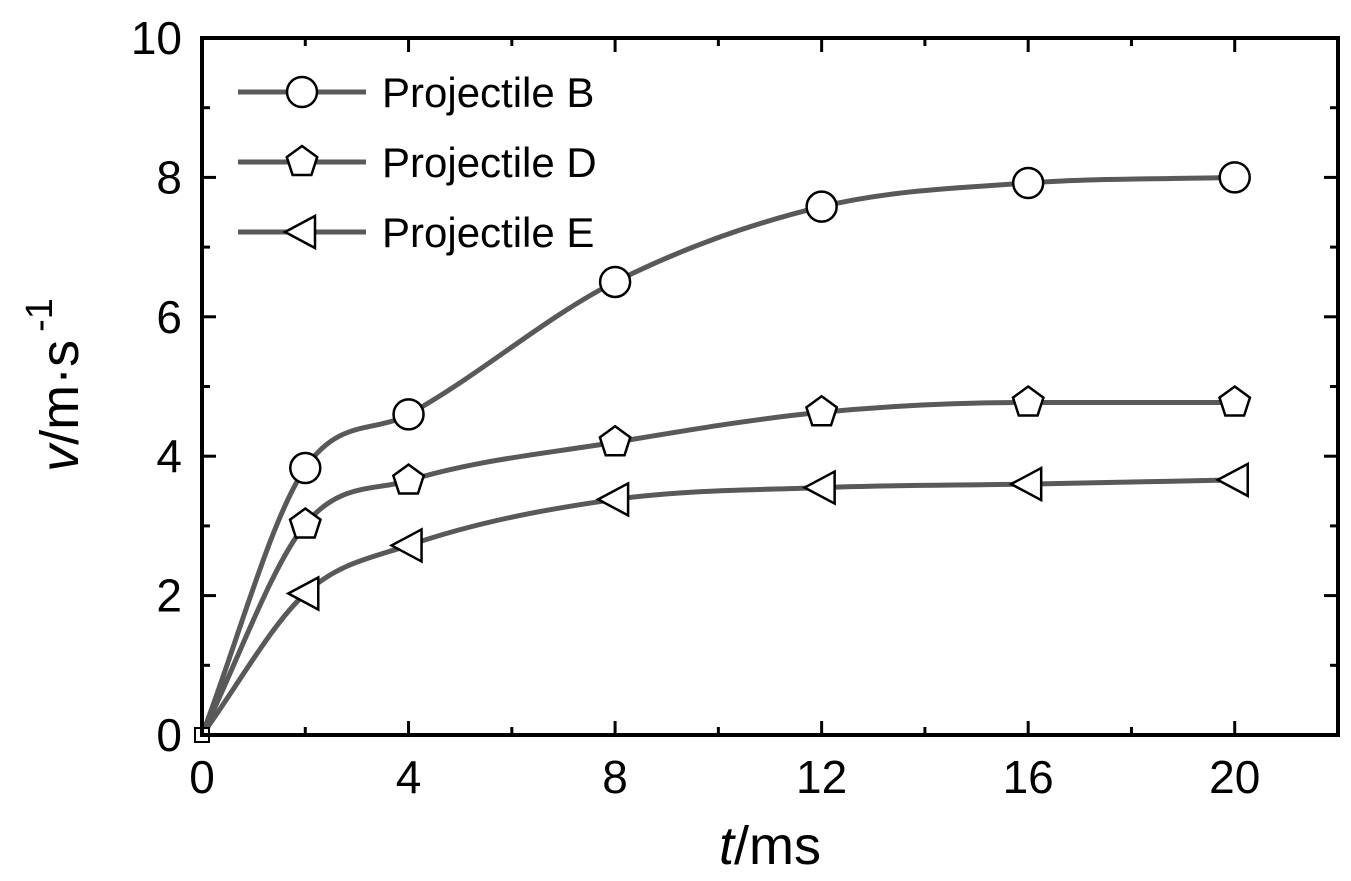 Image resolution: width=1351 pixels, height=881 pixels. Describe the element at coordinates (302, 160) in the screenshot. I see `legend-marker-projectile-d` at that location.